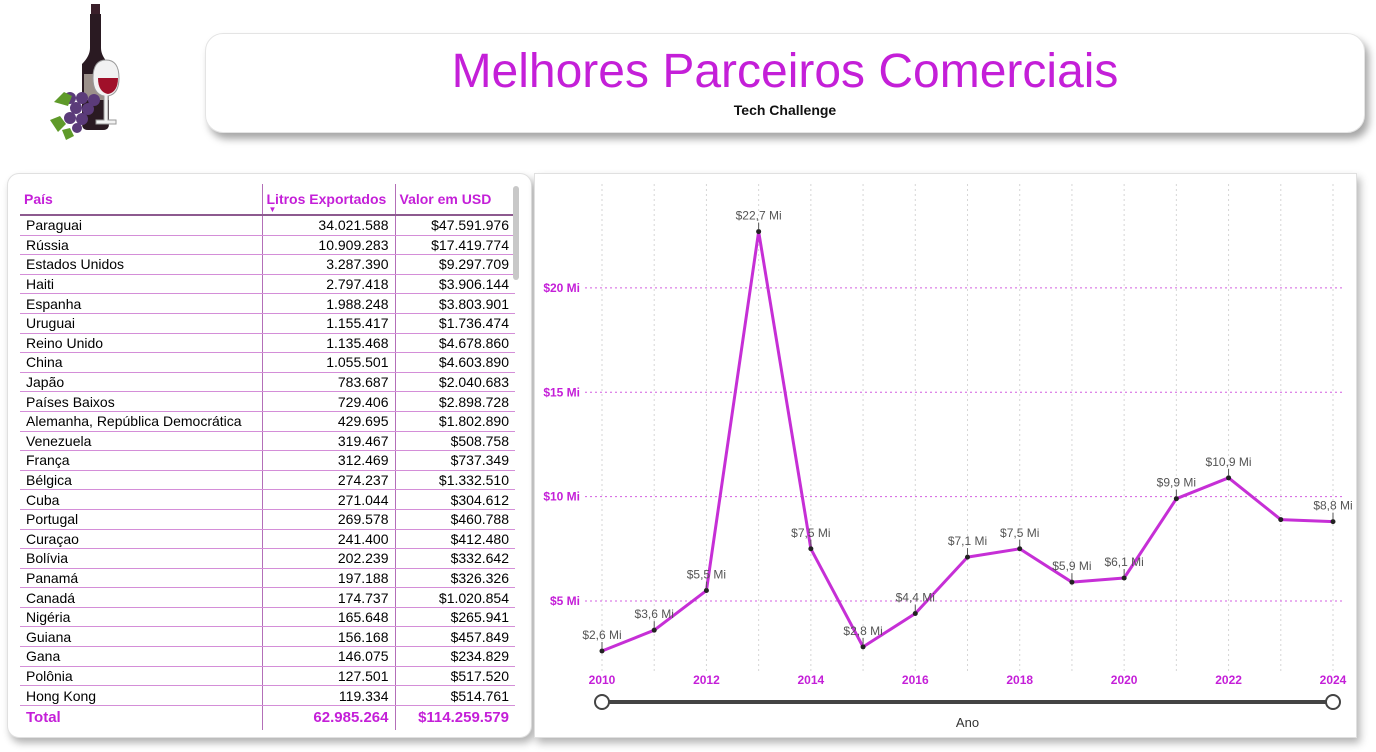 This screenshot has height=752, width=1376. What do you see at coordinates (141, 578) in the screenshot?
I see `cell-country: Panamá` at bounding box center [141, 578].